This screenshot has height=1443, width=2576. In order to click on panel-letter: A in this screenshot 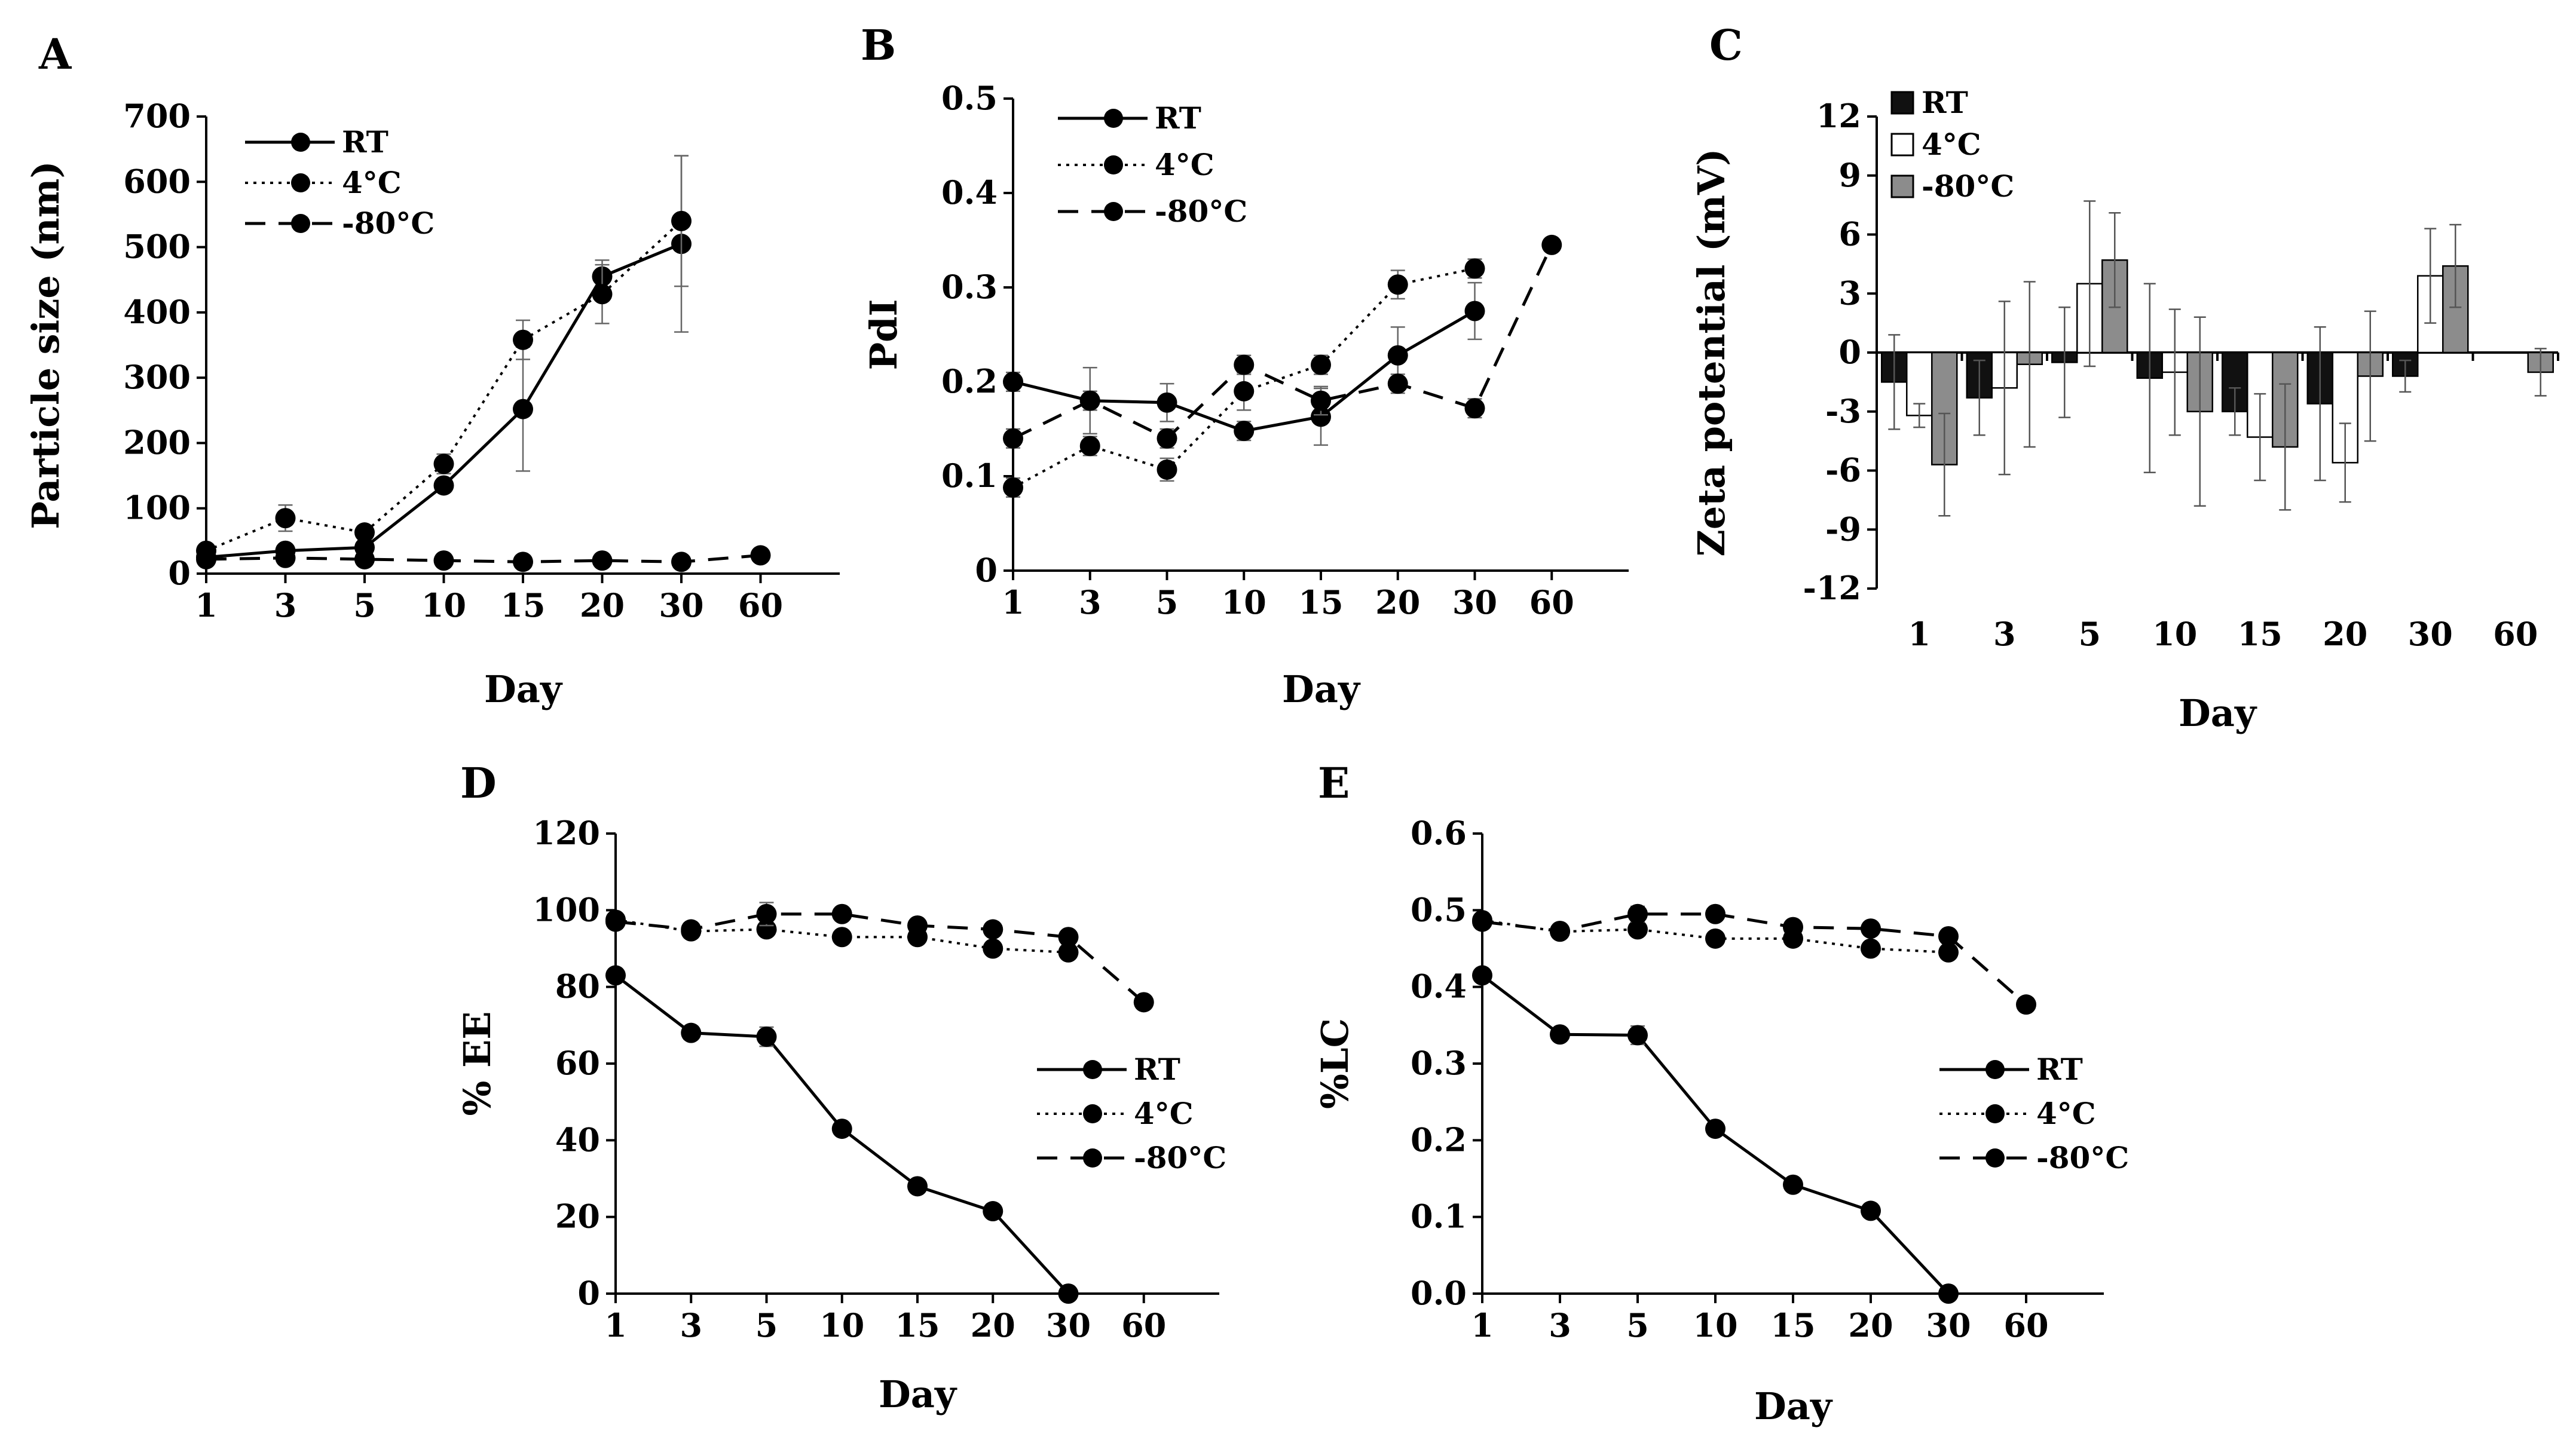, I will do `click(55, 54)`.